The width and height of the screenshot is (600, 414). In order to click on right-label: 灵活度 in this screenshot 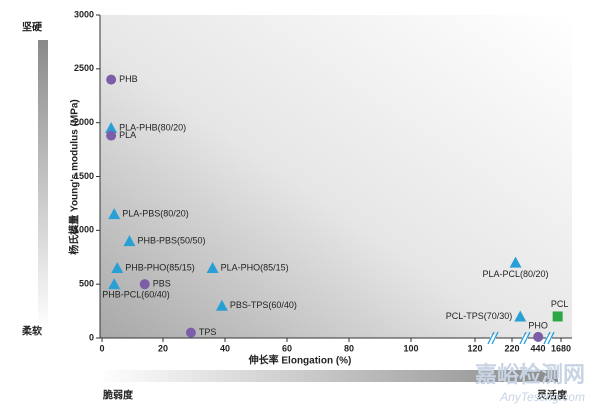, I will do `click(552, 395)`.